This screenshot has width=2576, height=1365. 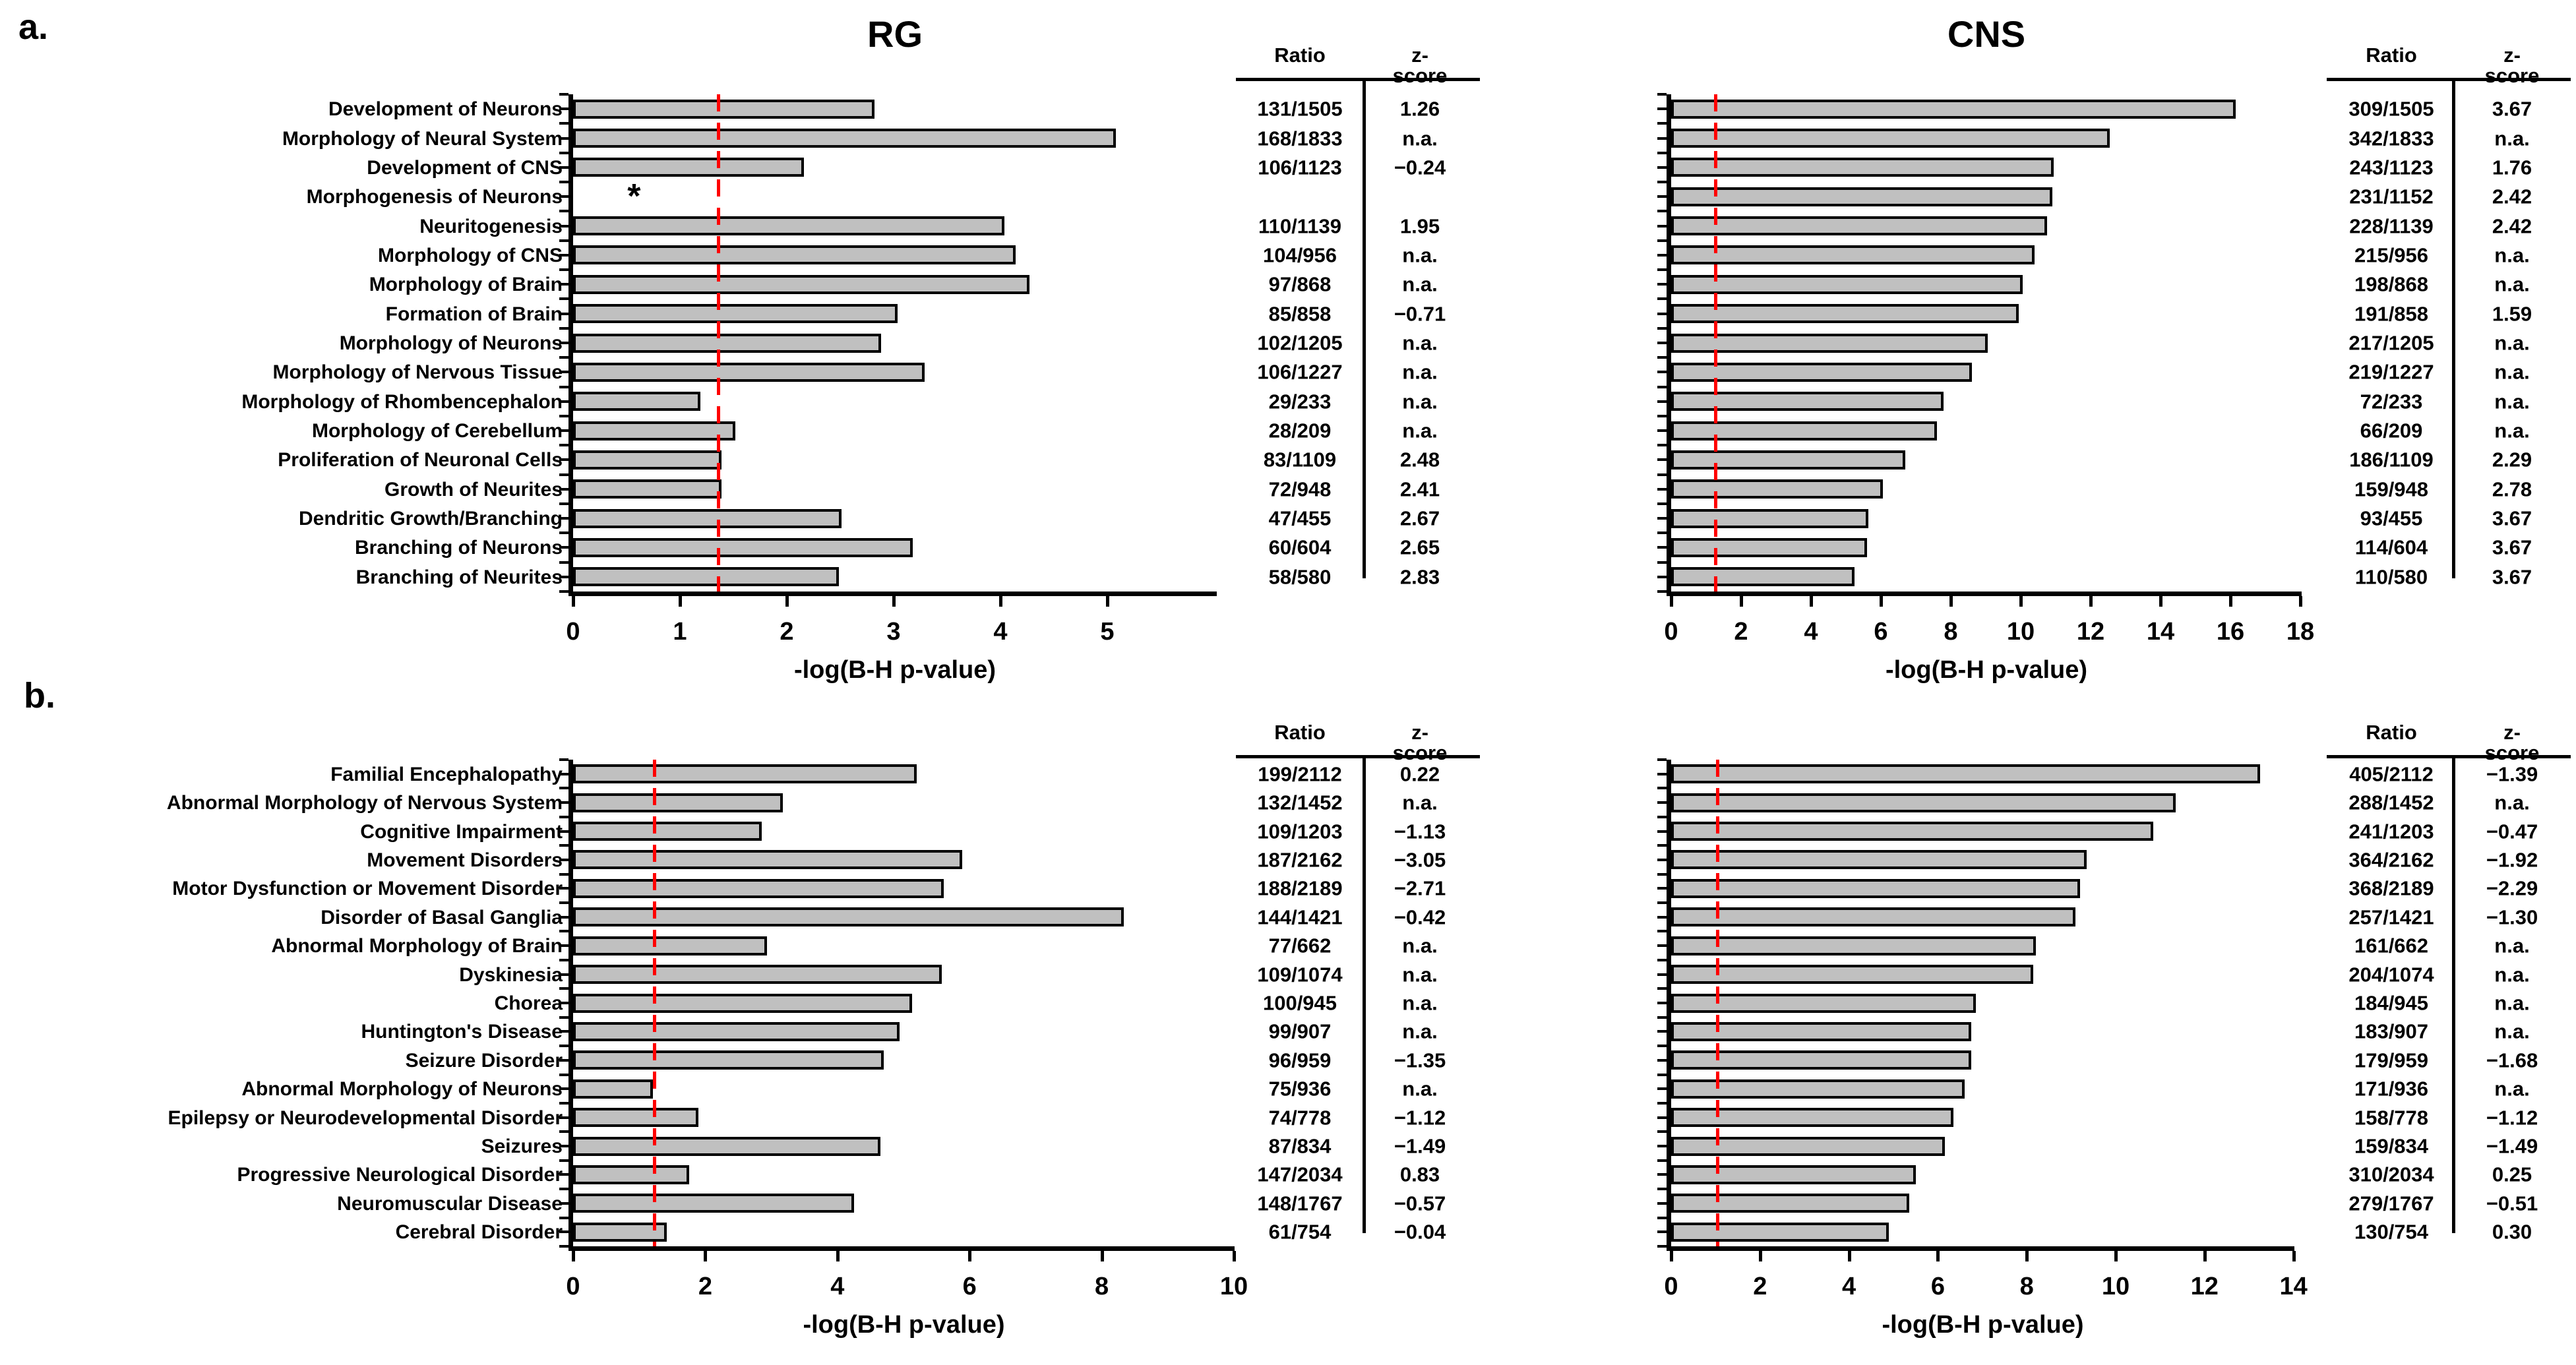 I want to click on zscore-value: −0.71, so click(x=1420, y=314).